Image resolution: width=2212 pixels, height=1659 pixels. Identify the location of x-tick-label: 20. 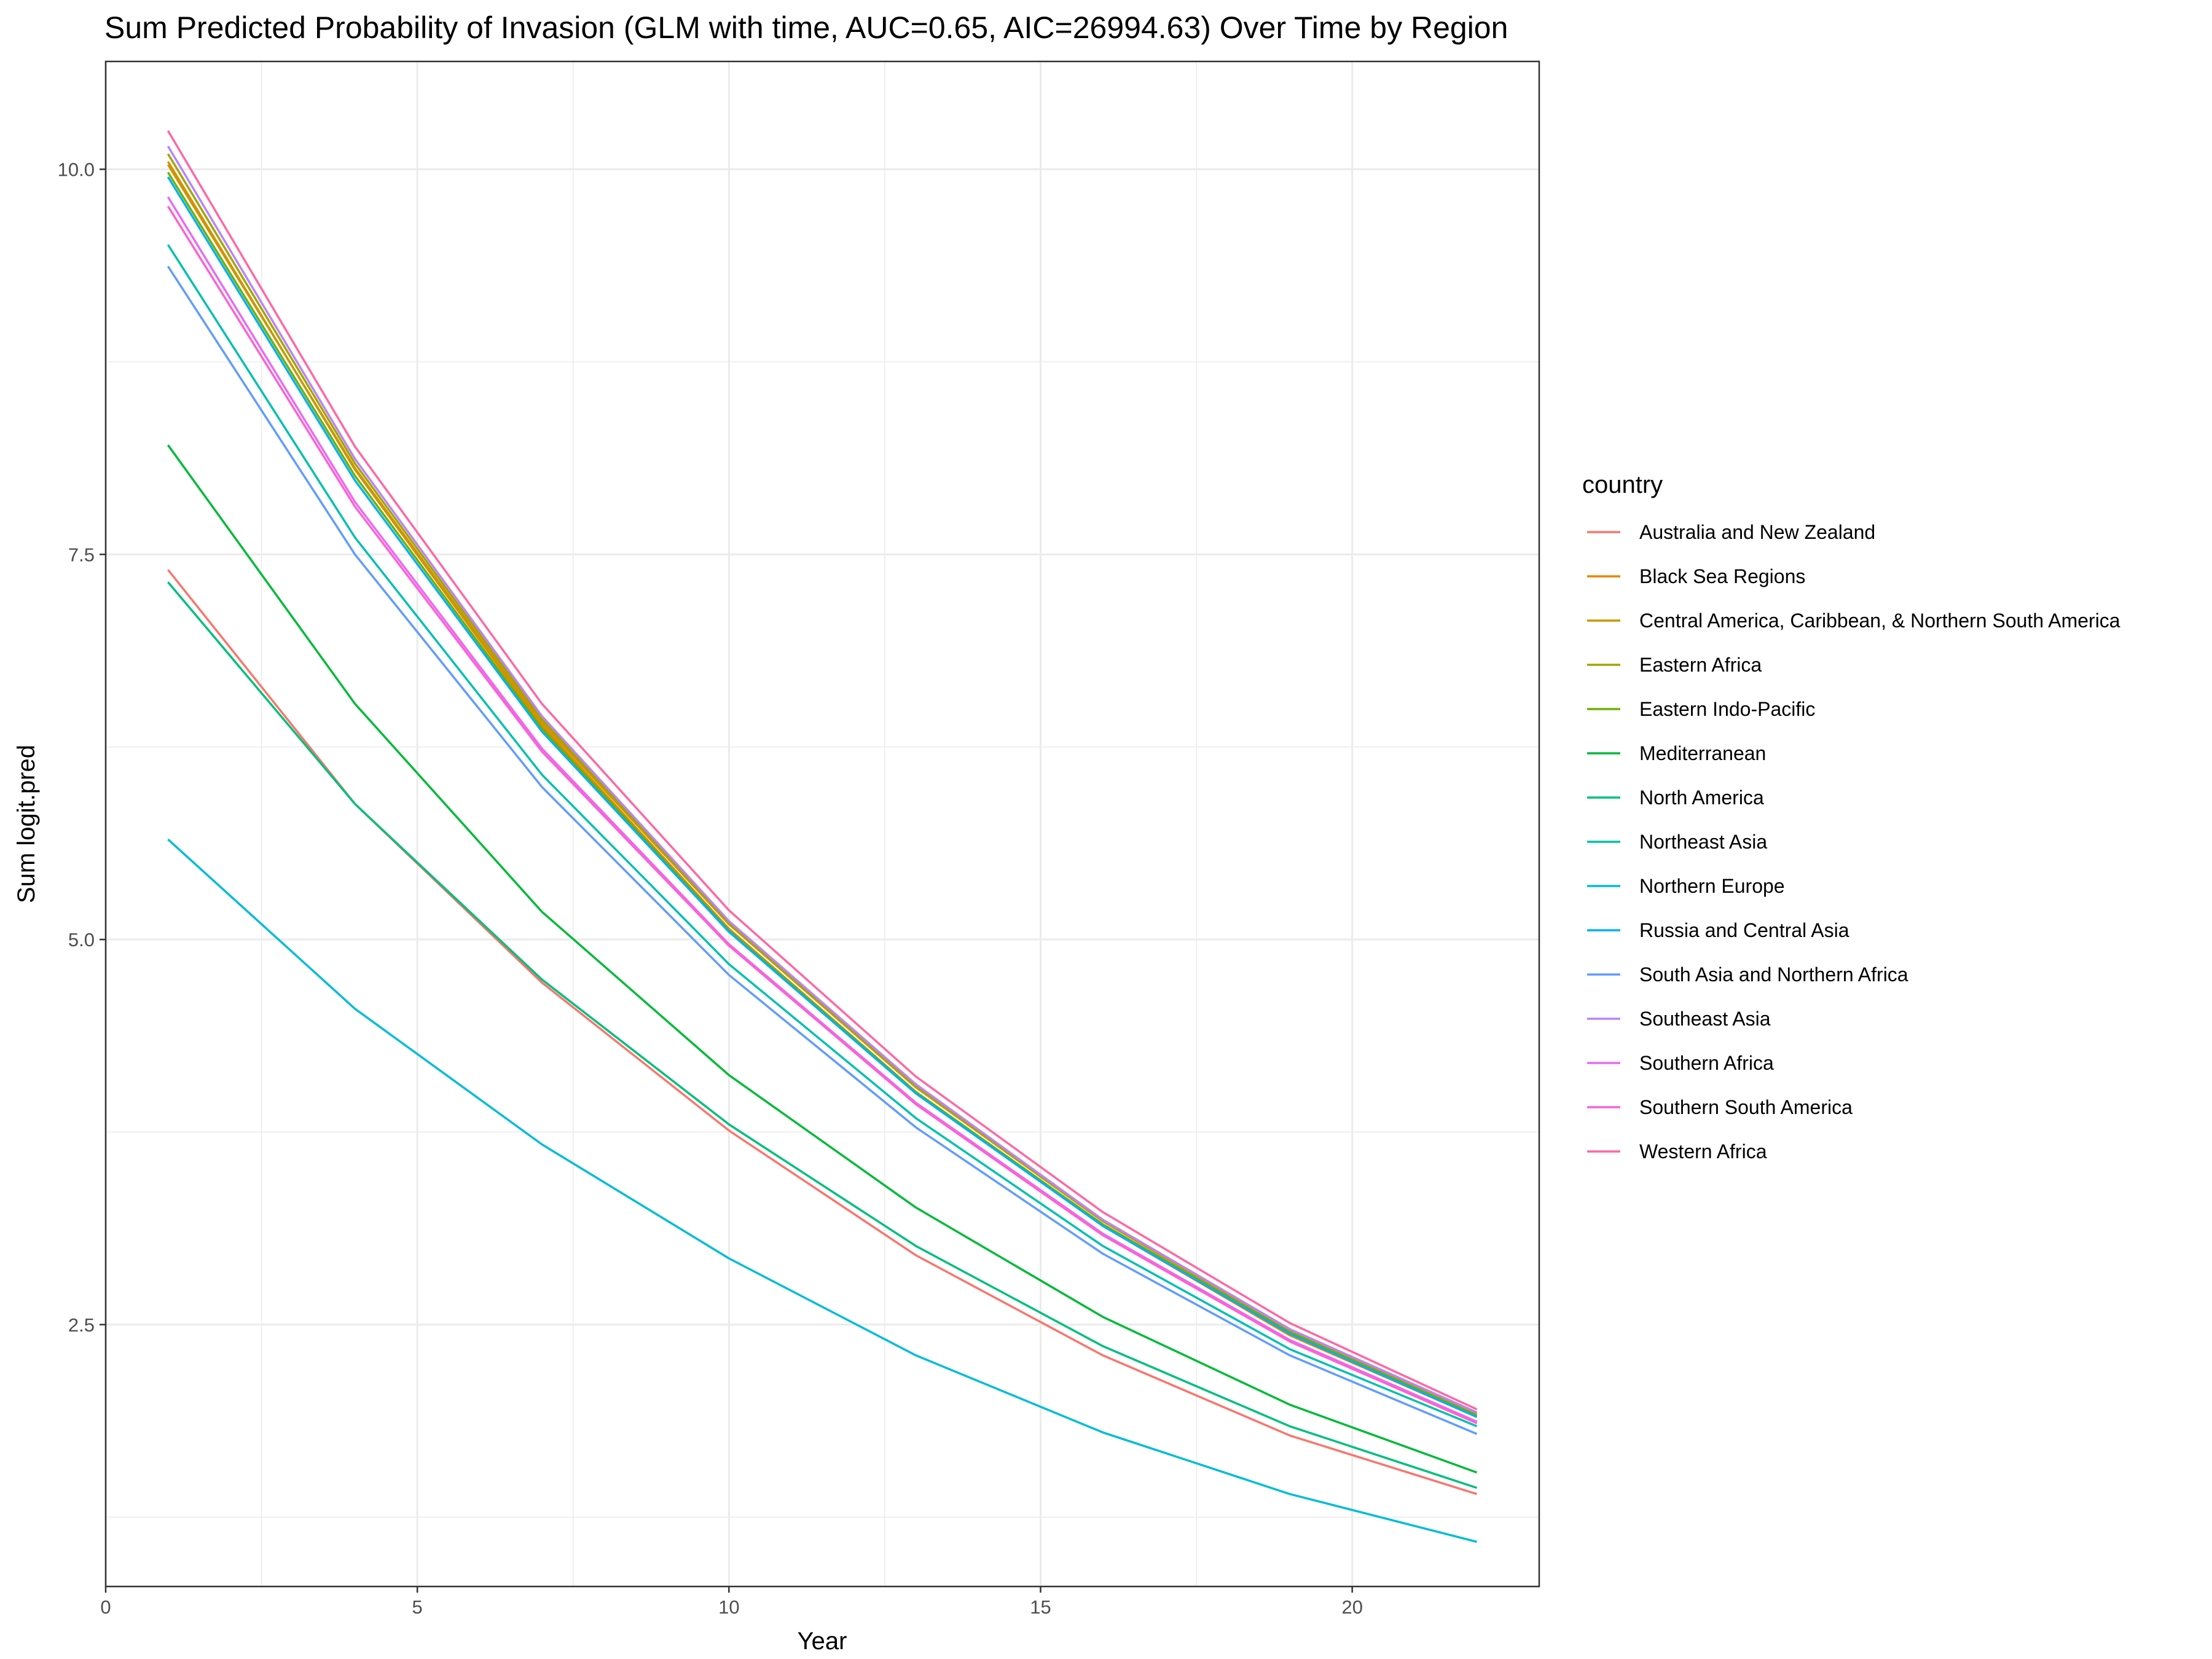
(1351, 1607).